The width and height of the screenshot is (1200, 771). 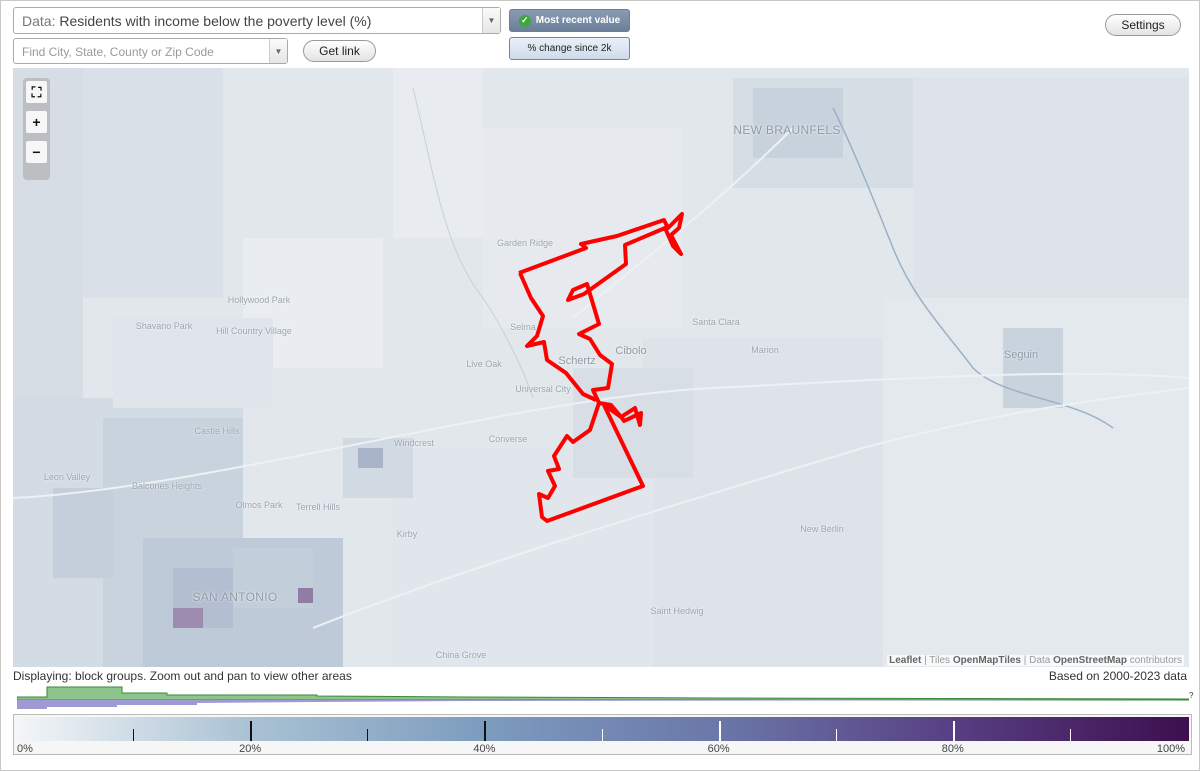 What do you see at coordinates (414, 443) in the screenshot?
I see `place-label: Windcrest` at bounding box center [414, 443].